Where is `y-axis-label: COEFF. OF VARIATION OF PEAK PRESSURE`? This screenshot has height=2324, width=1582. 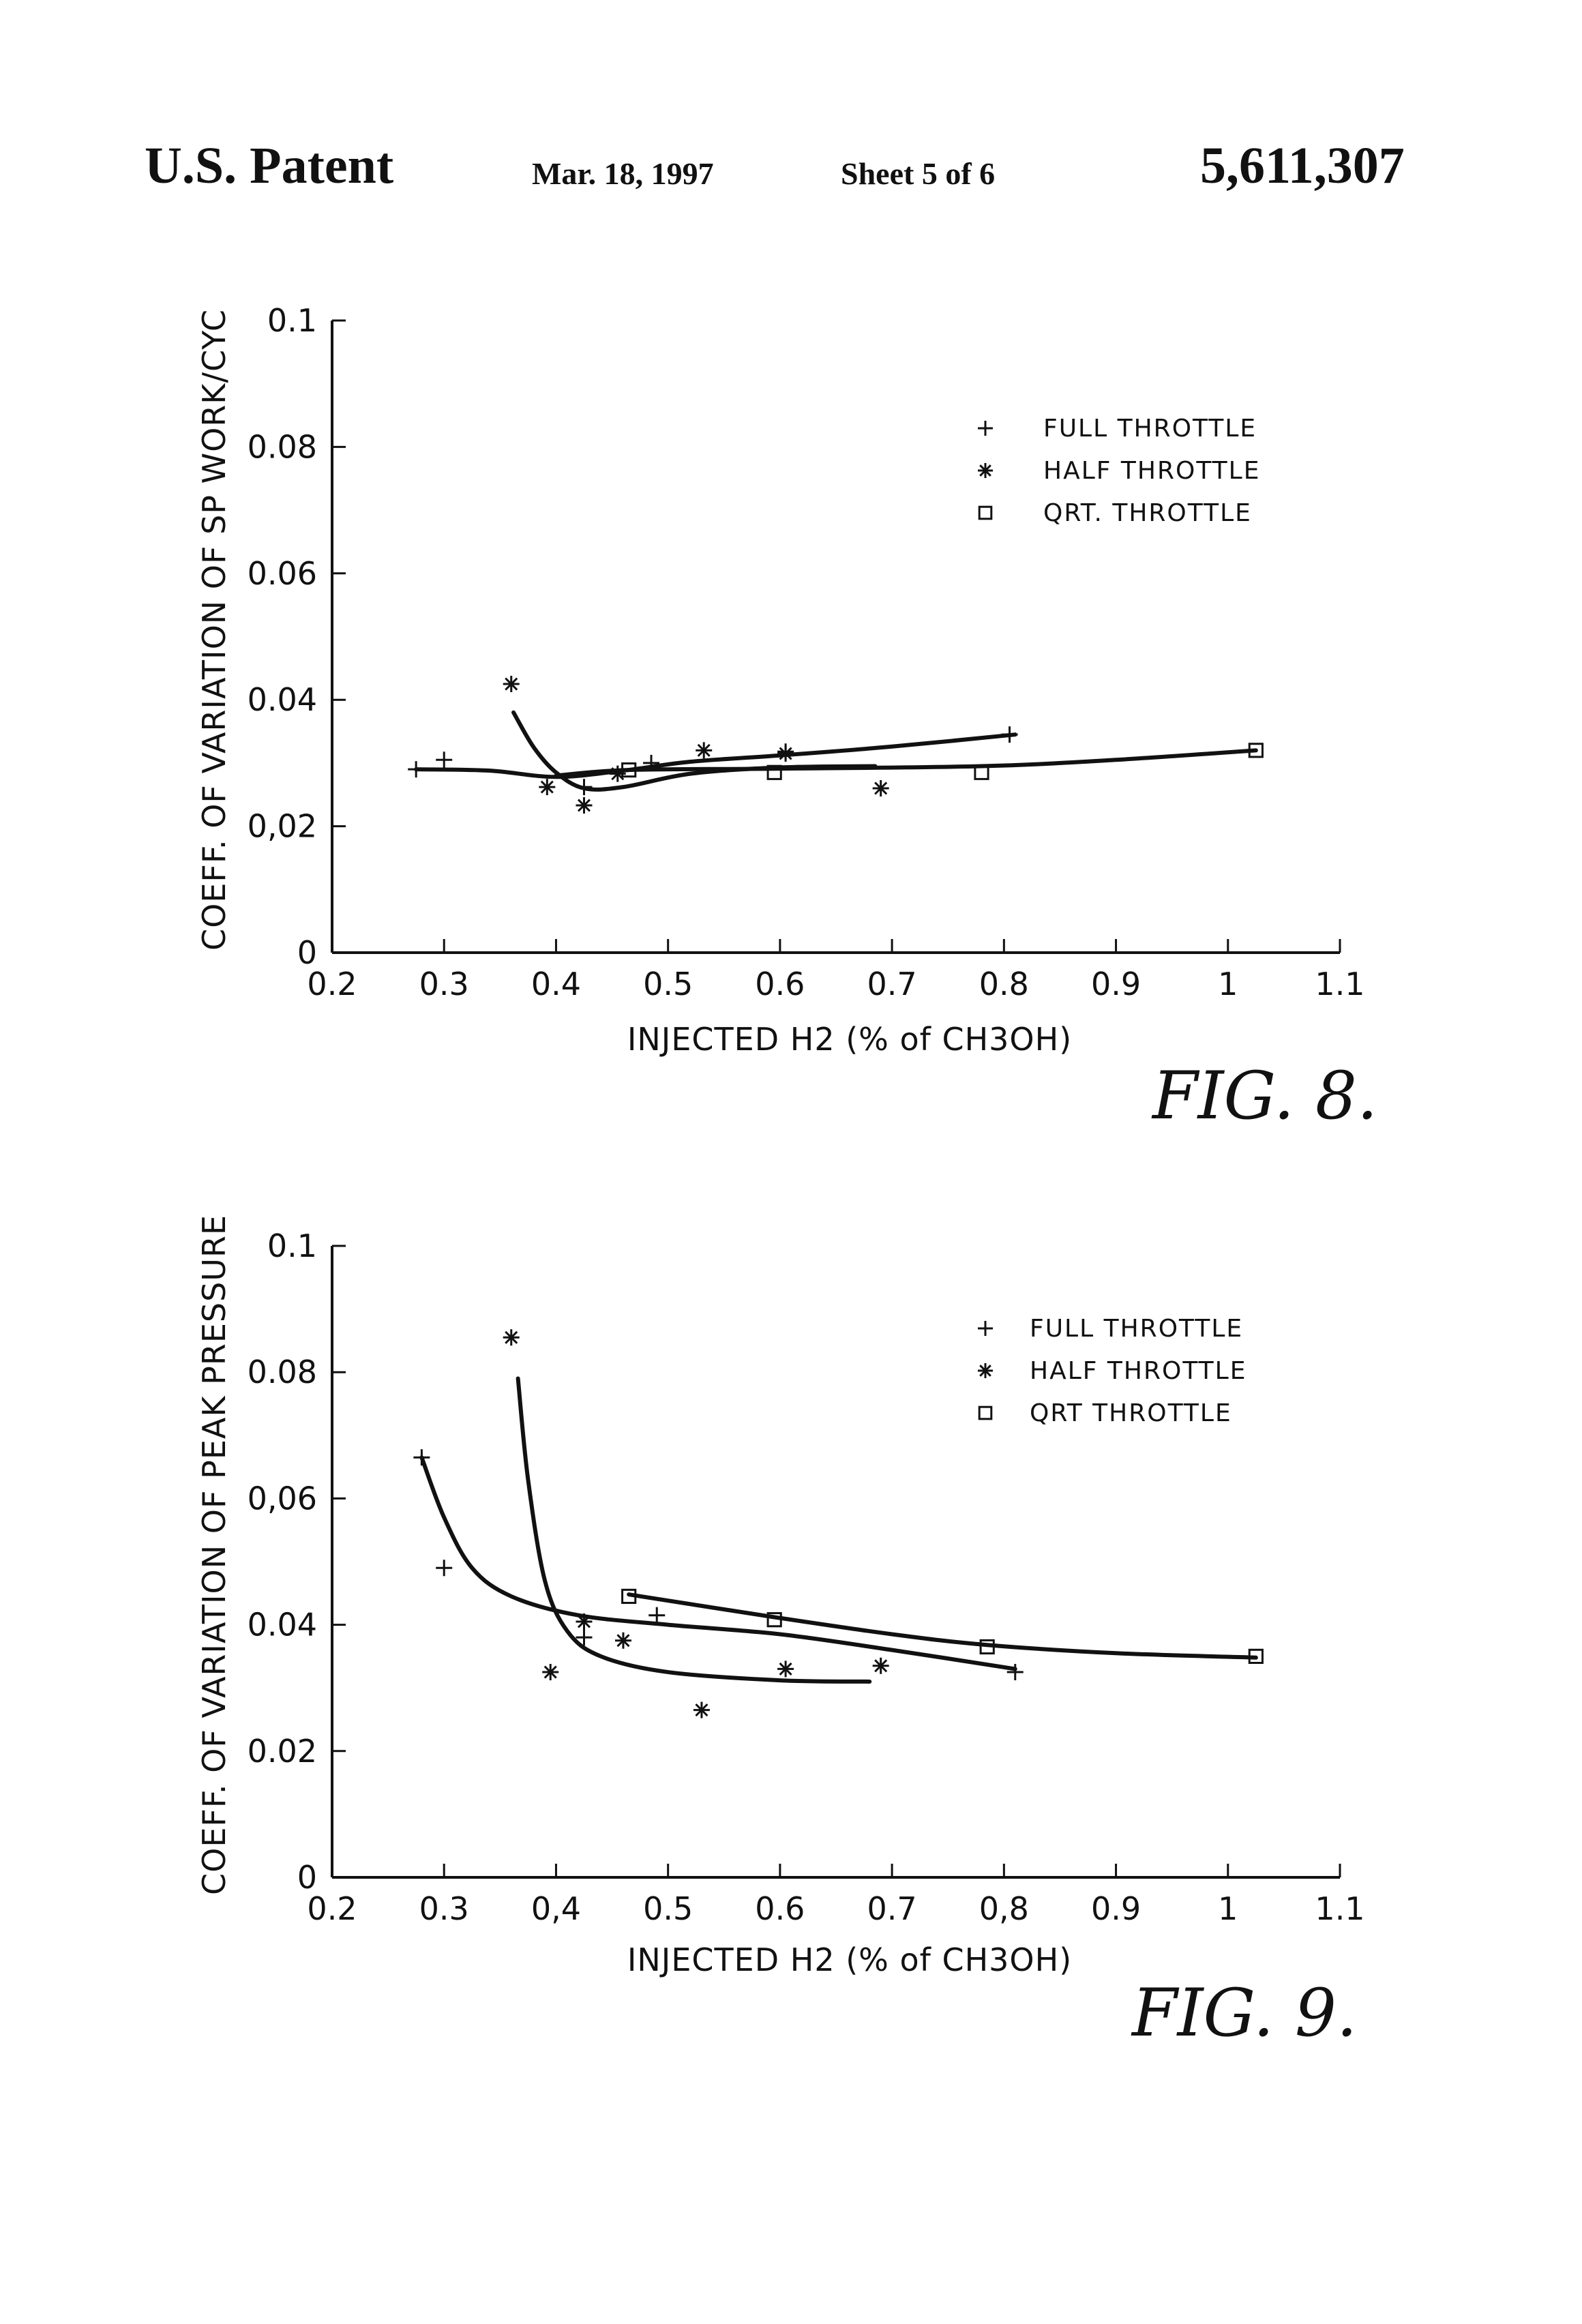
y-axis-label: COEFF. OF VARIATION OF PEAK PRESSURE is located at coordinates (214, 1555).